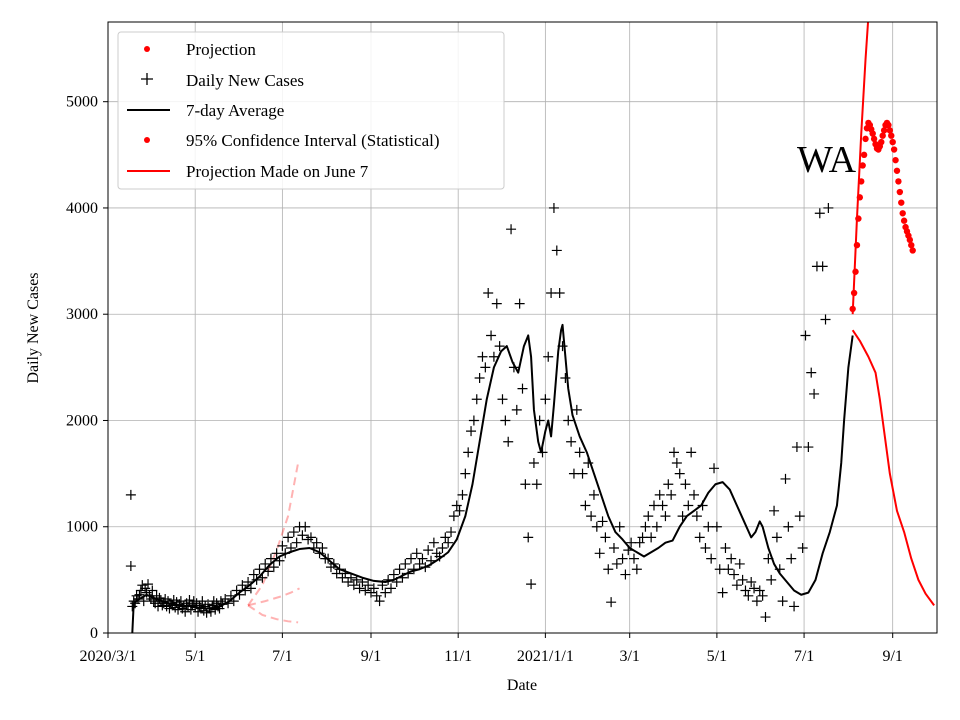  What do you see at coordinates (313, 140) in the screenshot?
I see `legend-label-confidence-interval: 95% Confidence Interval (Statistical)` at bounding box center [313, 140].